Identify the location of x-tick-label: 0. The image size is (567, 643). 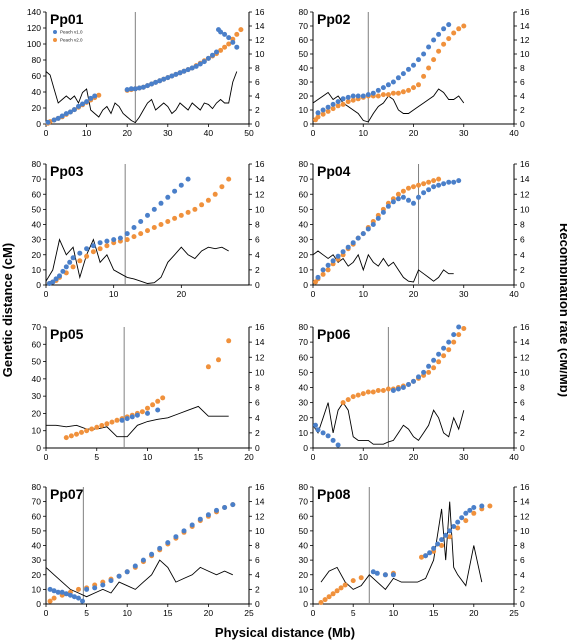
(313, 294).